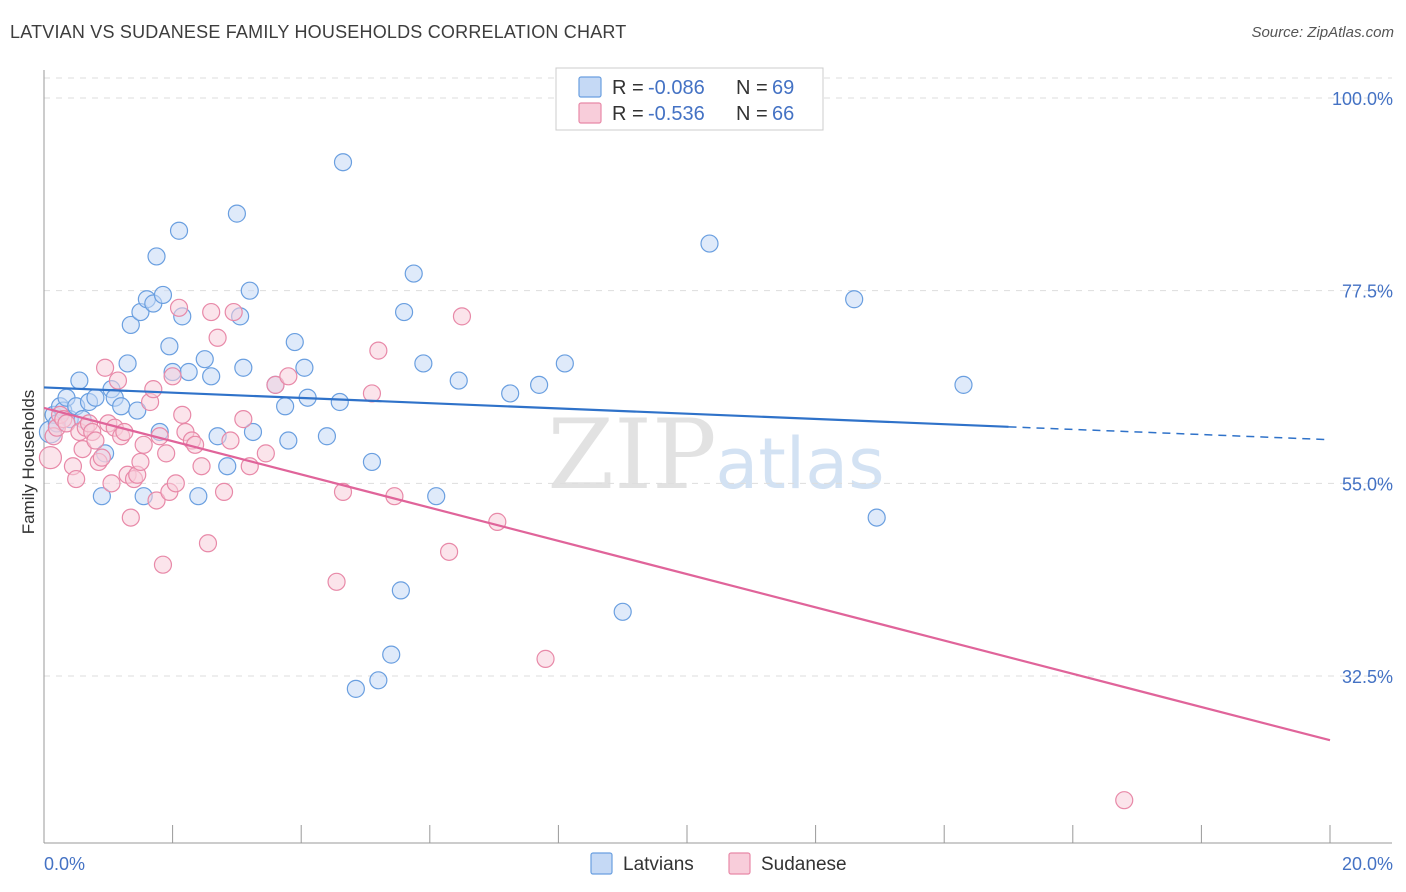  I want to click on legend-n-value-sudanese: 66, so click(783, 114).